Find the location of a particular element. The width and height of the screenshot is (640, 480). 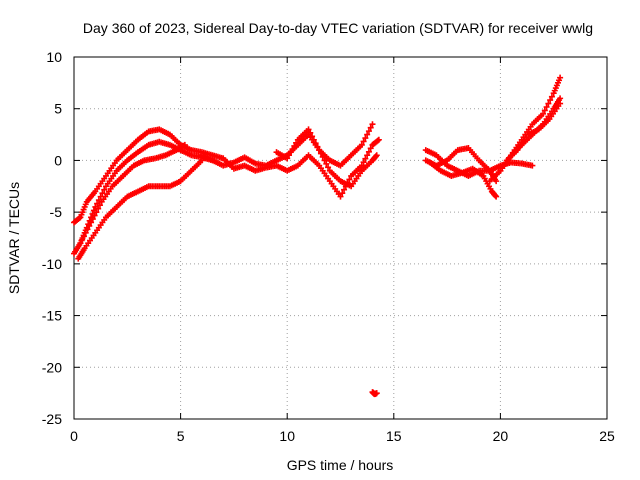

y-tick-label: -15 is located at coordinates (52, 316).